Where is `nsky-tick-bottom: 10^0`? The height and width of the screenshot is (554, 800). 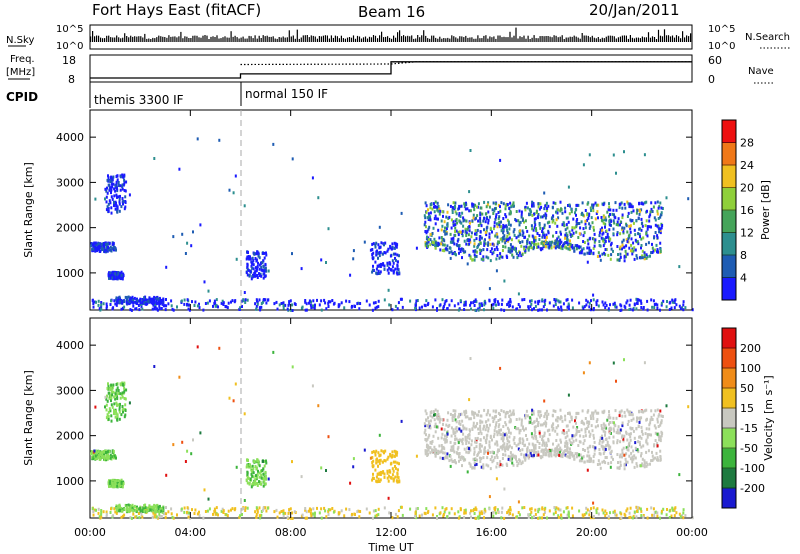
nsky-tick-bottom: 10^0 is located at coordinates (69, 46).